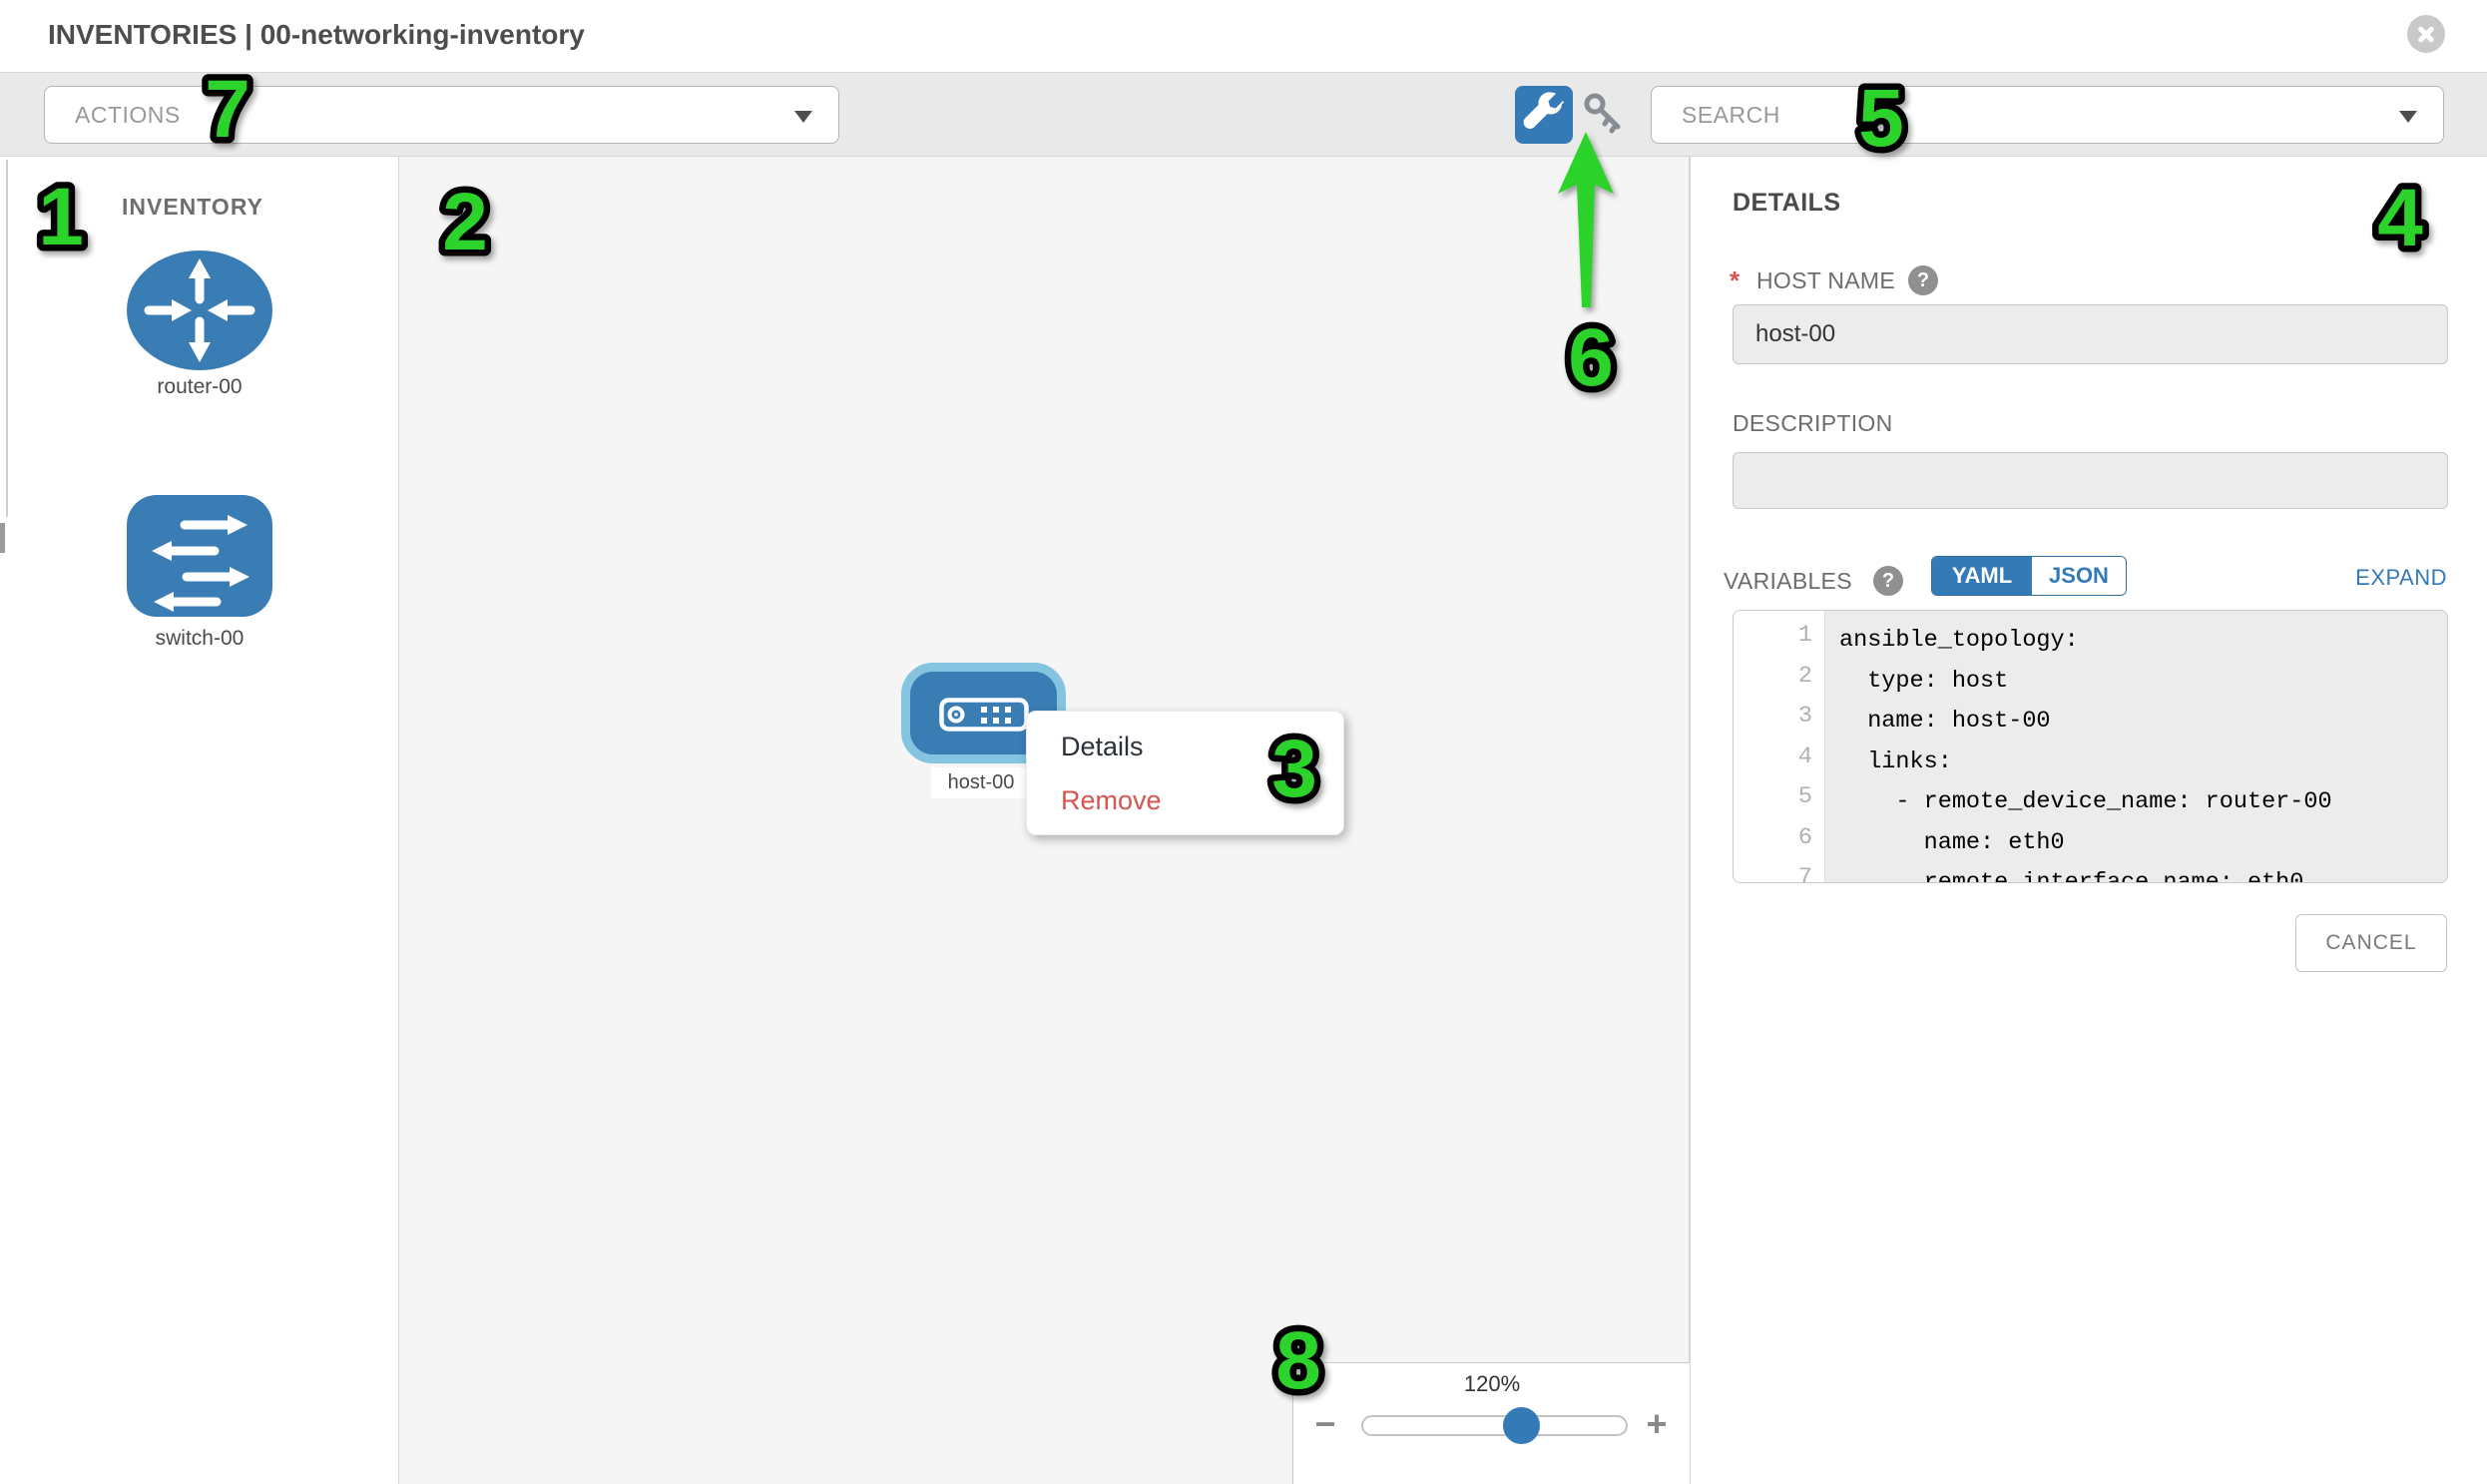 This screenshot has width=2487, height=1484. Describe the element at coordinates (1826, 280) in the screenshot. I see `host-name-label: HOST NAME` at that location.